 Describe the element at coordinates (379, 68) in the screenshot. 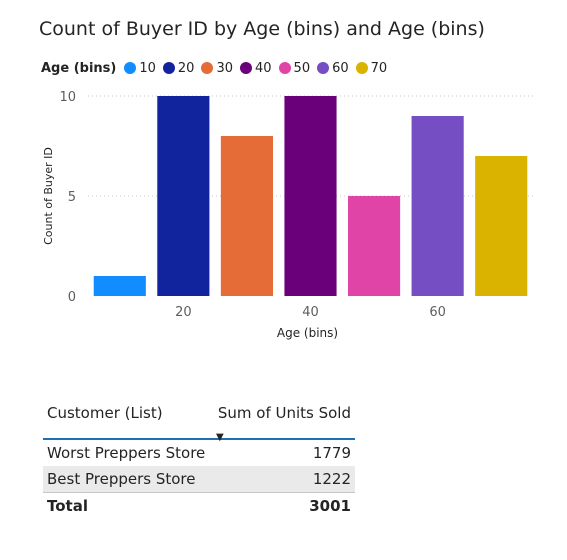

I see `legend-label: 70` at that location.